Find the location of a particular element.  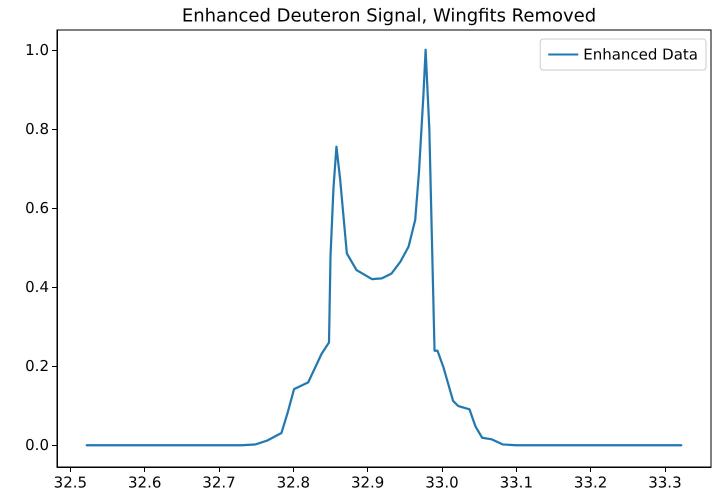

x-tick-label: 33.3 is located at coordinates (665, 483).